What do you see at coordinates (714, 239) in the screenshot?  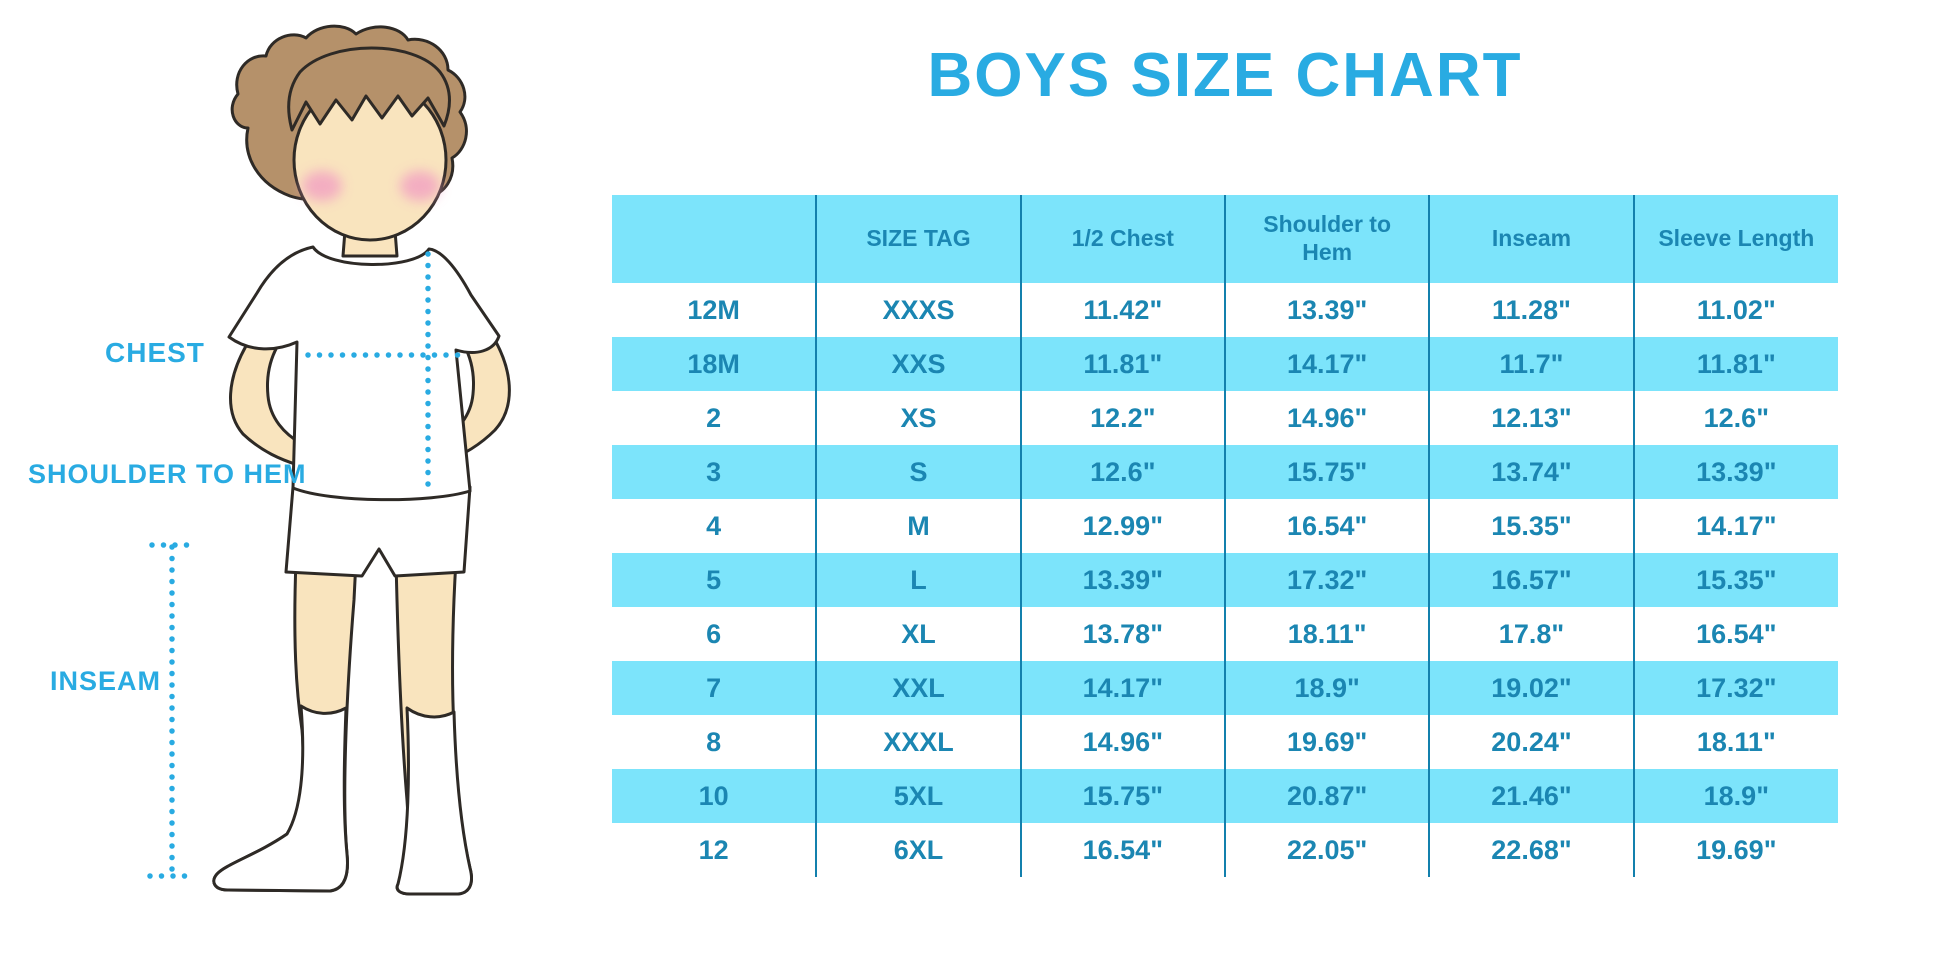 I see `header-size` at bounding box center [714, 239].